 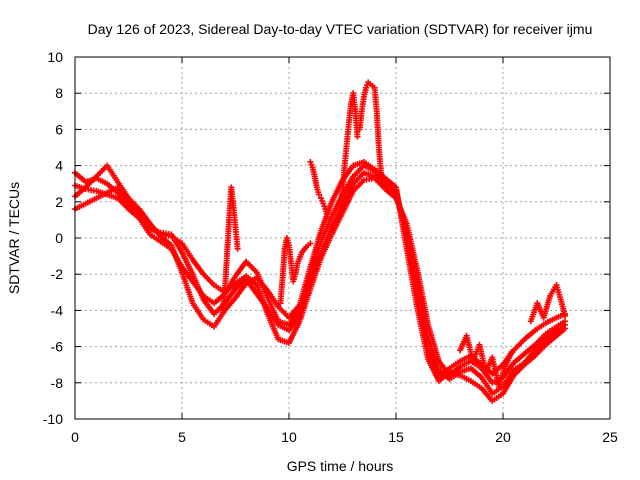 What do you see at coordinates (503, 437) in the screenshot?
I see `x-tick-label: 20` at bounding box center [503, 437].